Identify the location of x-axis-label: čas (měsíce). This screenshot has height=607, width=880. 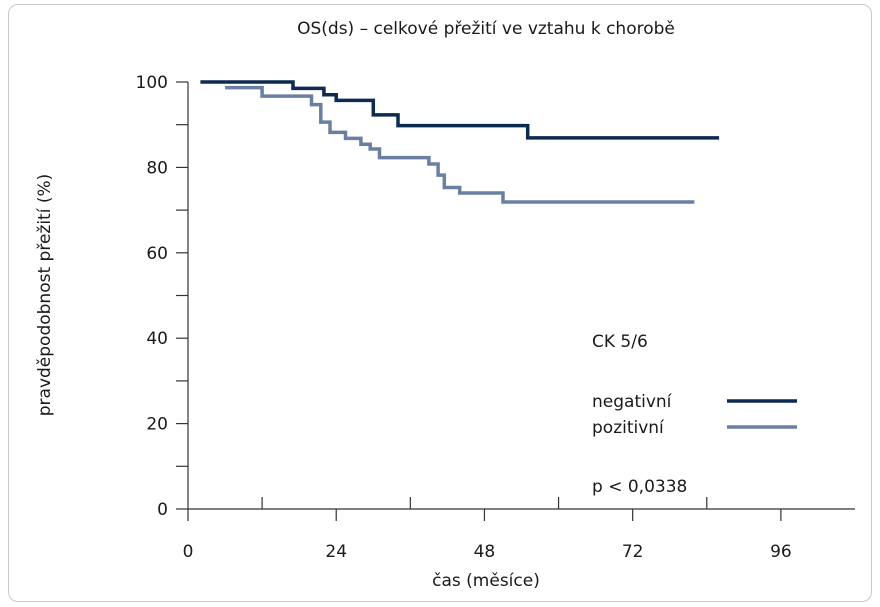
(486, 581).